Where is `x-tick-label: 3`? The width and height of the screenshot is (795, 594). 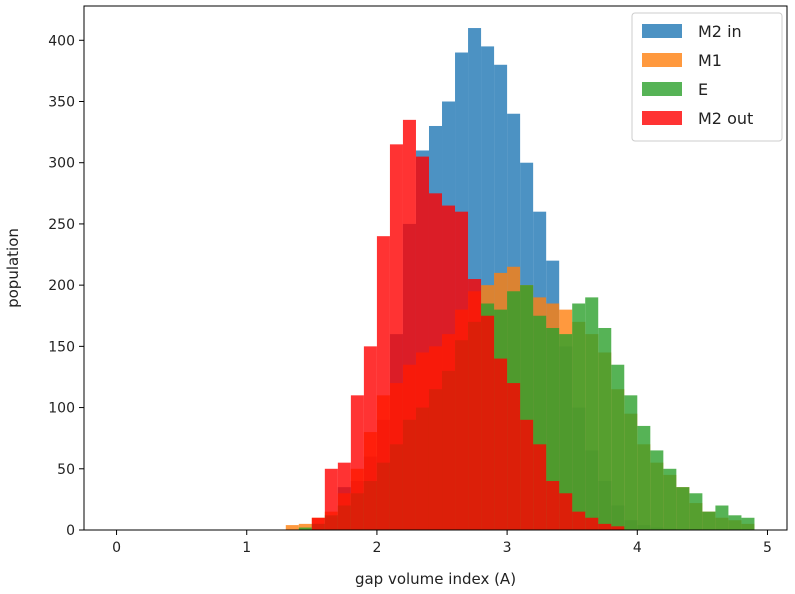 x-tick-label: 3 is located at coordinates (507, 548).